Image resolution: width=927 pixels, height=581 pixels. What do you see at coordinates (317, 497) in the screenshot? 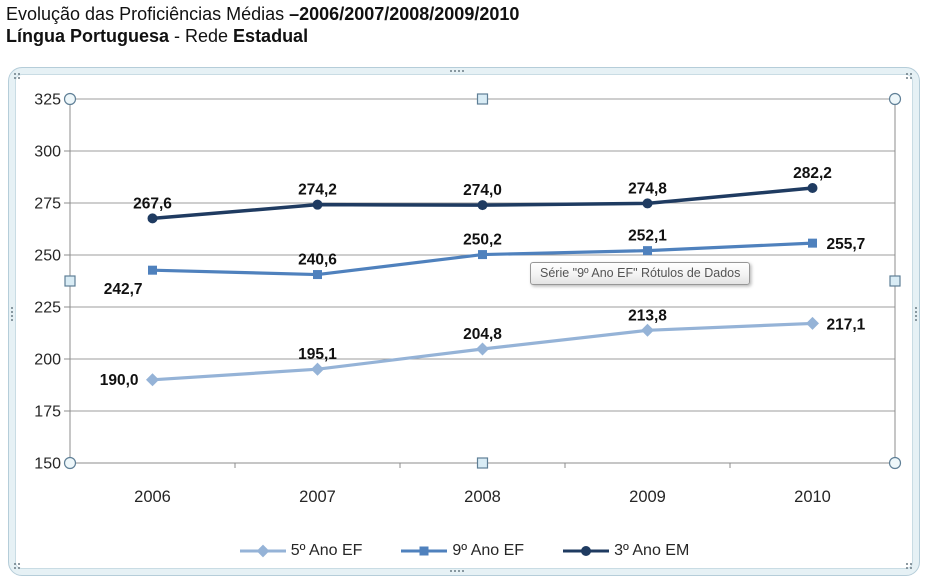
I see `x-tick-label: 2007` at bounding box center [317, 497].